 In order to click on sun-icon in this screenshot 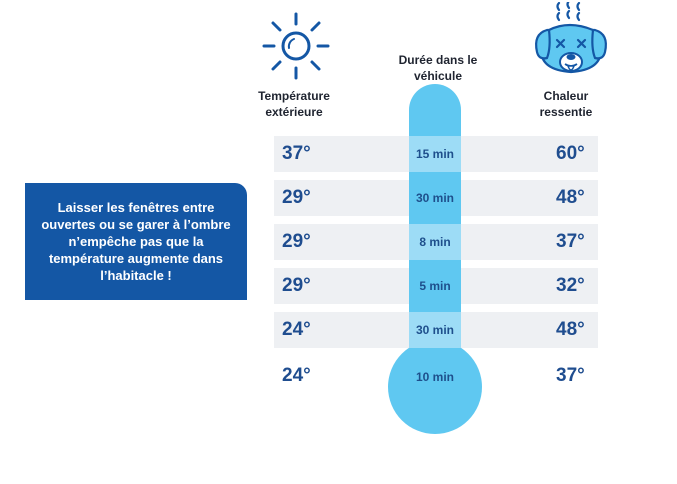, I will do `click(296, 46)`.